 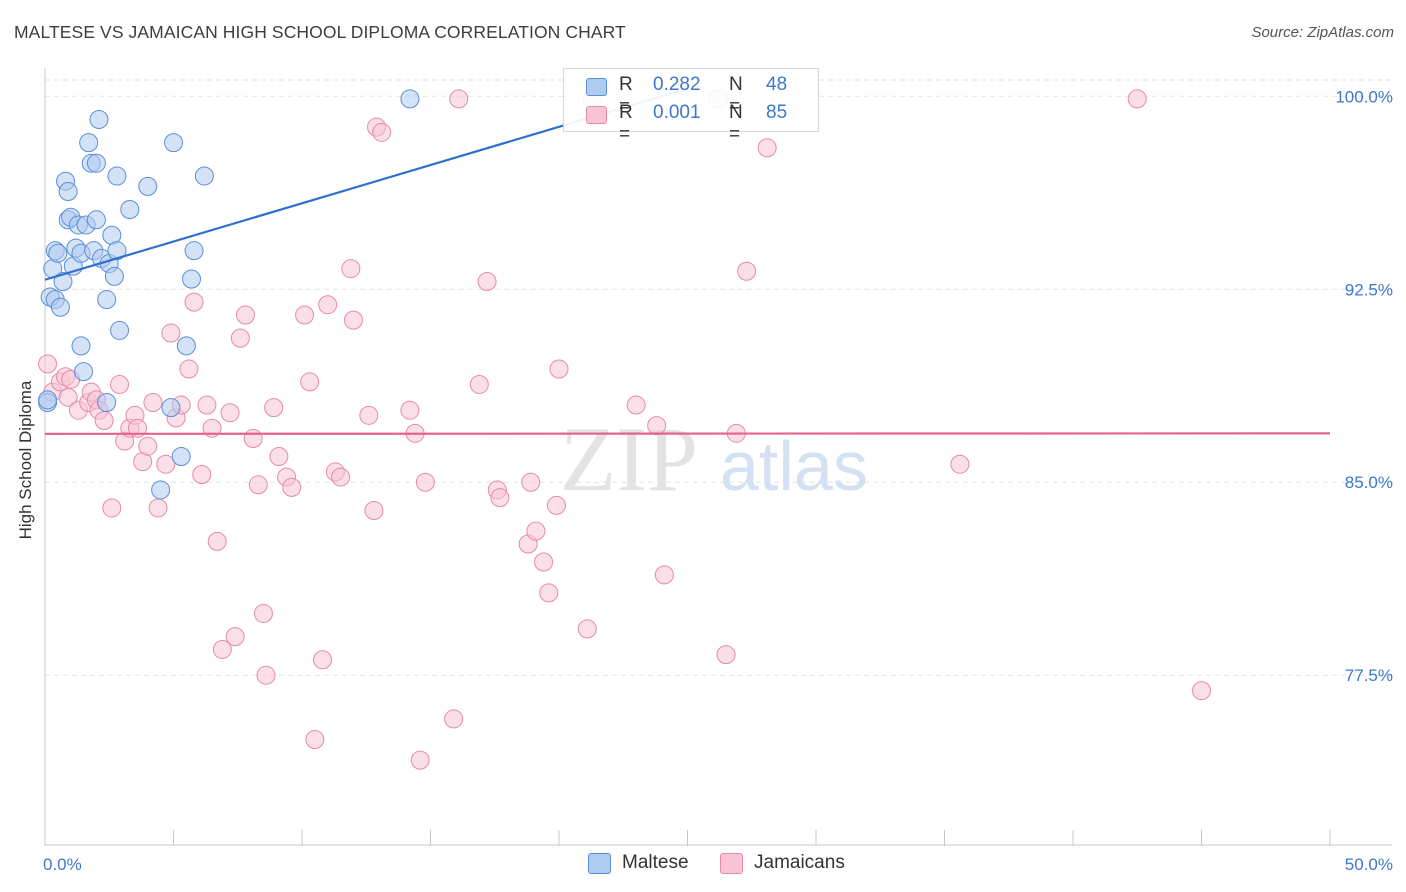 What do you see at coordinates (599, 863) in the screenshot?
I see `maltese-legend-swatch` at bounding box center [599, 863].